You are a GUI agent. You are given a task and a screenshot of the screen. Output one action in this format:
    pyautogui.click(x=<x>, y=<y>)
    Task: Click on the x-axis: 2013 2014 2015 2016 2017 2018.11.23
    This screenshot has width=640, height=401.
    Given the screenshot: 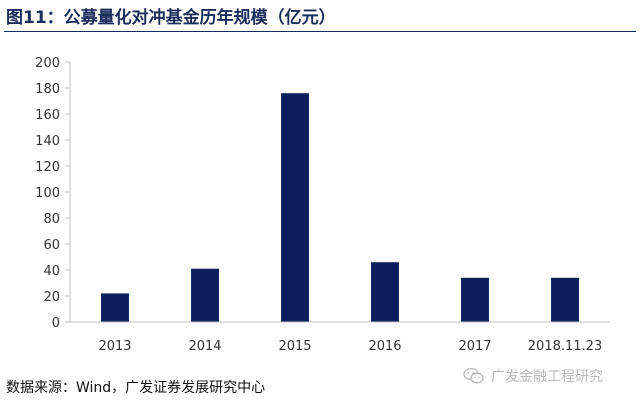 What is the action you would take?
    pyautogui.click(x=340, y=337)
    